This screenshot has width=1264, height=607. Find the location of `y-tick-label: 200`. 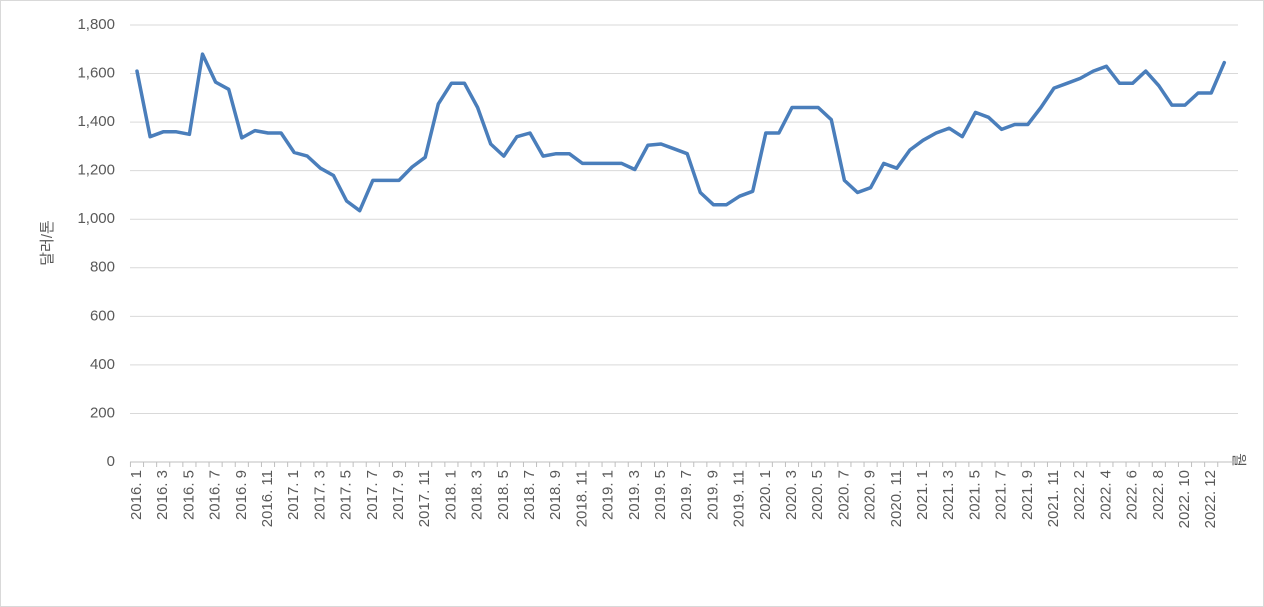

y-tick-label: 200 is located at coordinates (102, 412).